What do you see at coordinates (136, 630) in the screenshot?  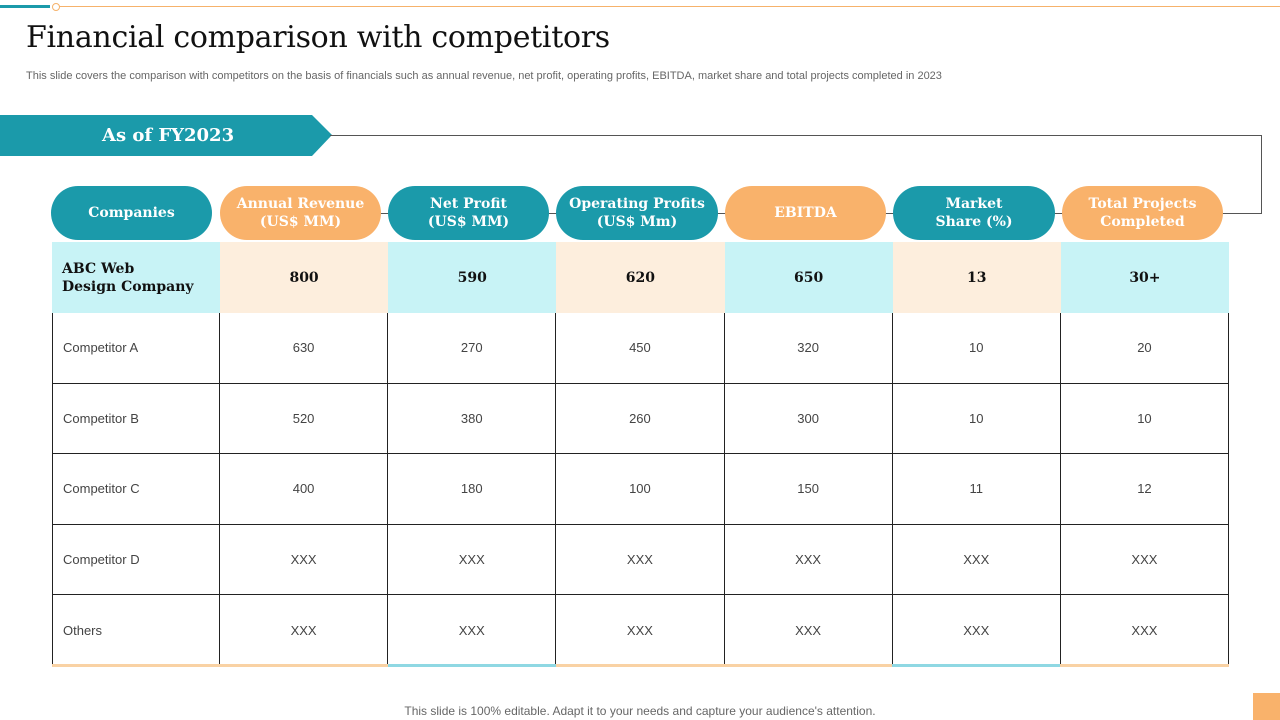 I see `company-name-cell: Others` at bounding box center [136, 630].